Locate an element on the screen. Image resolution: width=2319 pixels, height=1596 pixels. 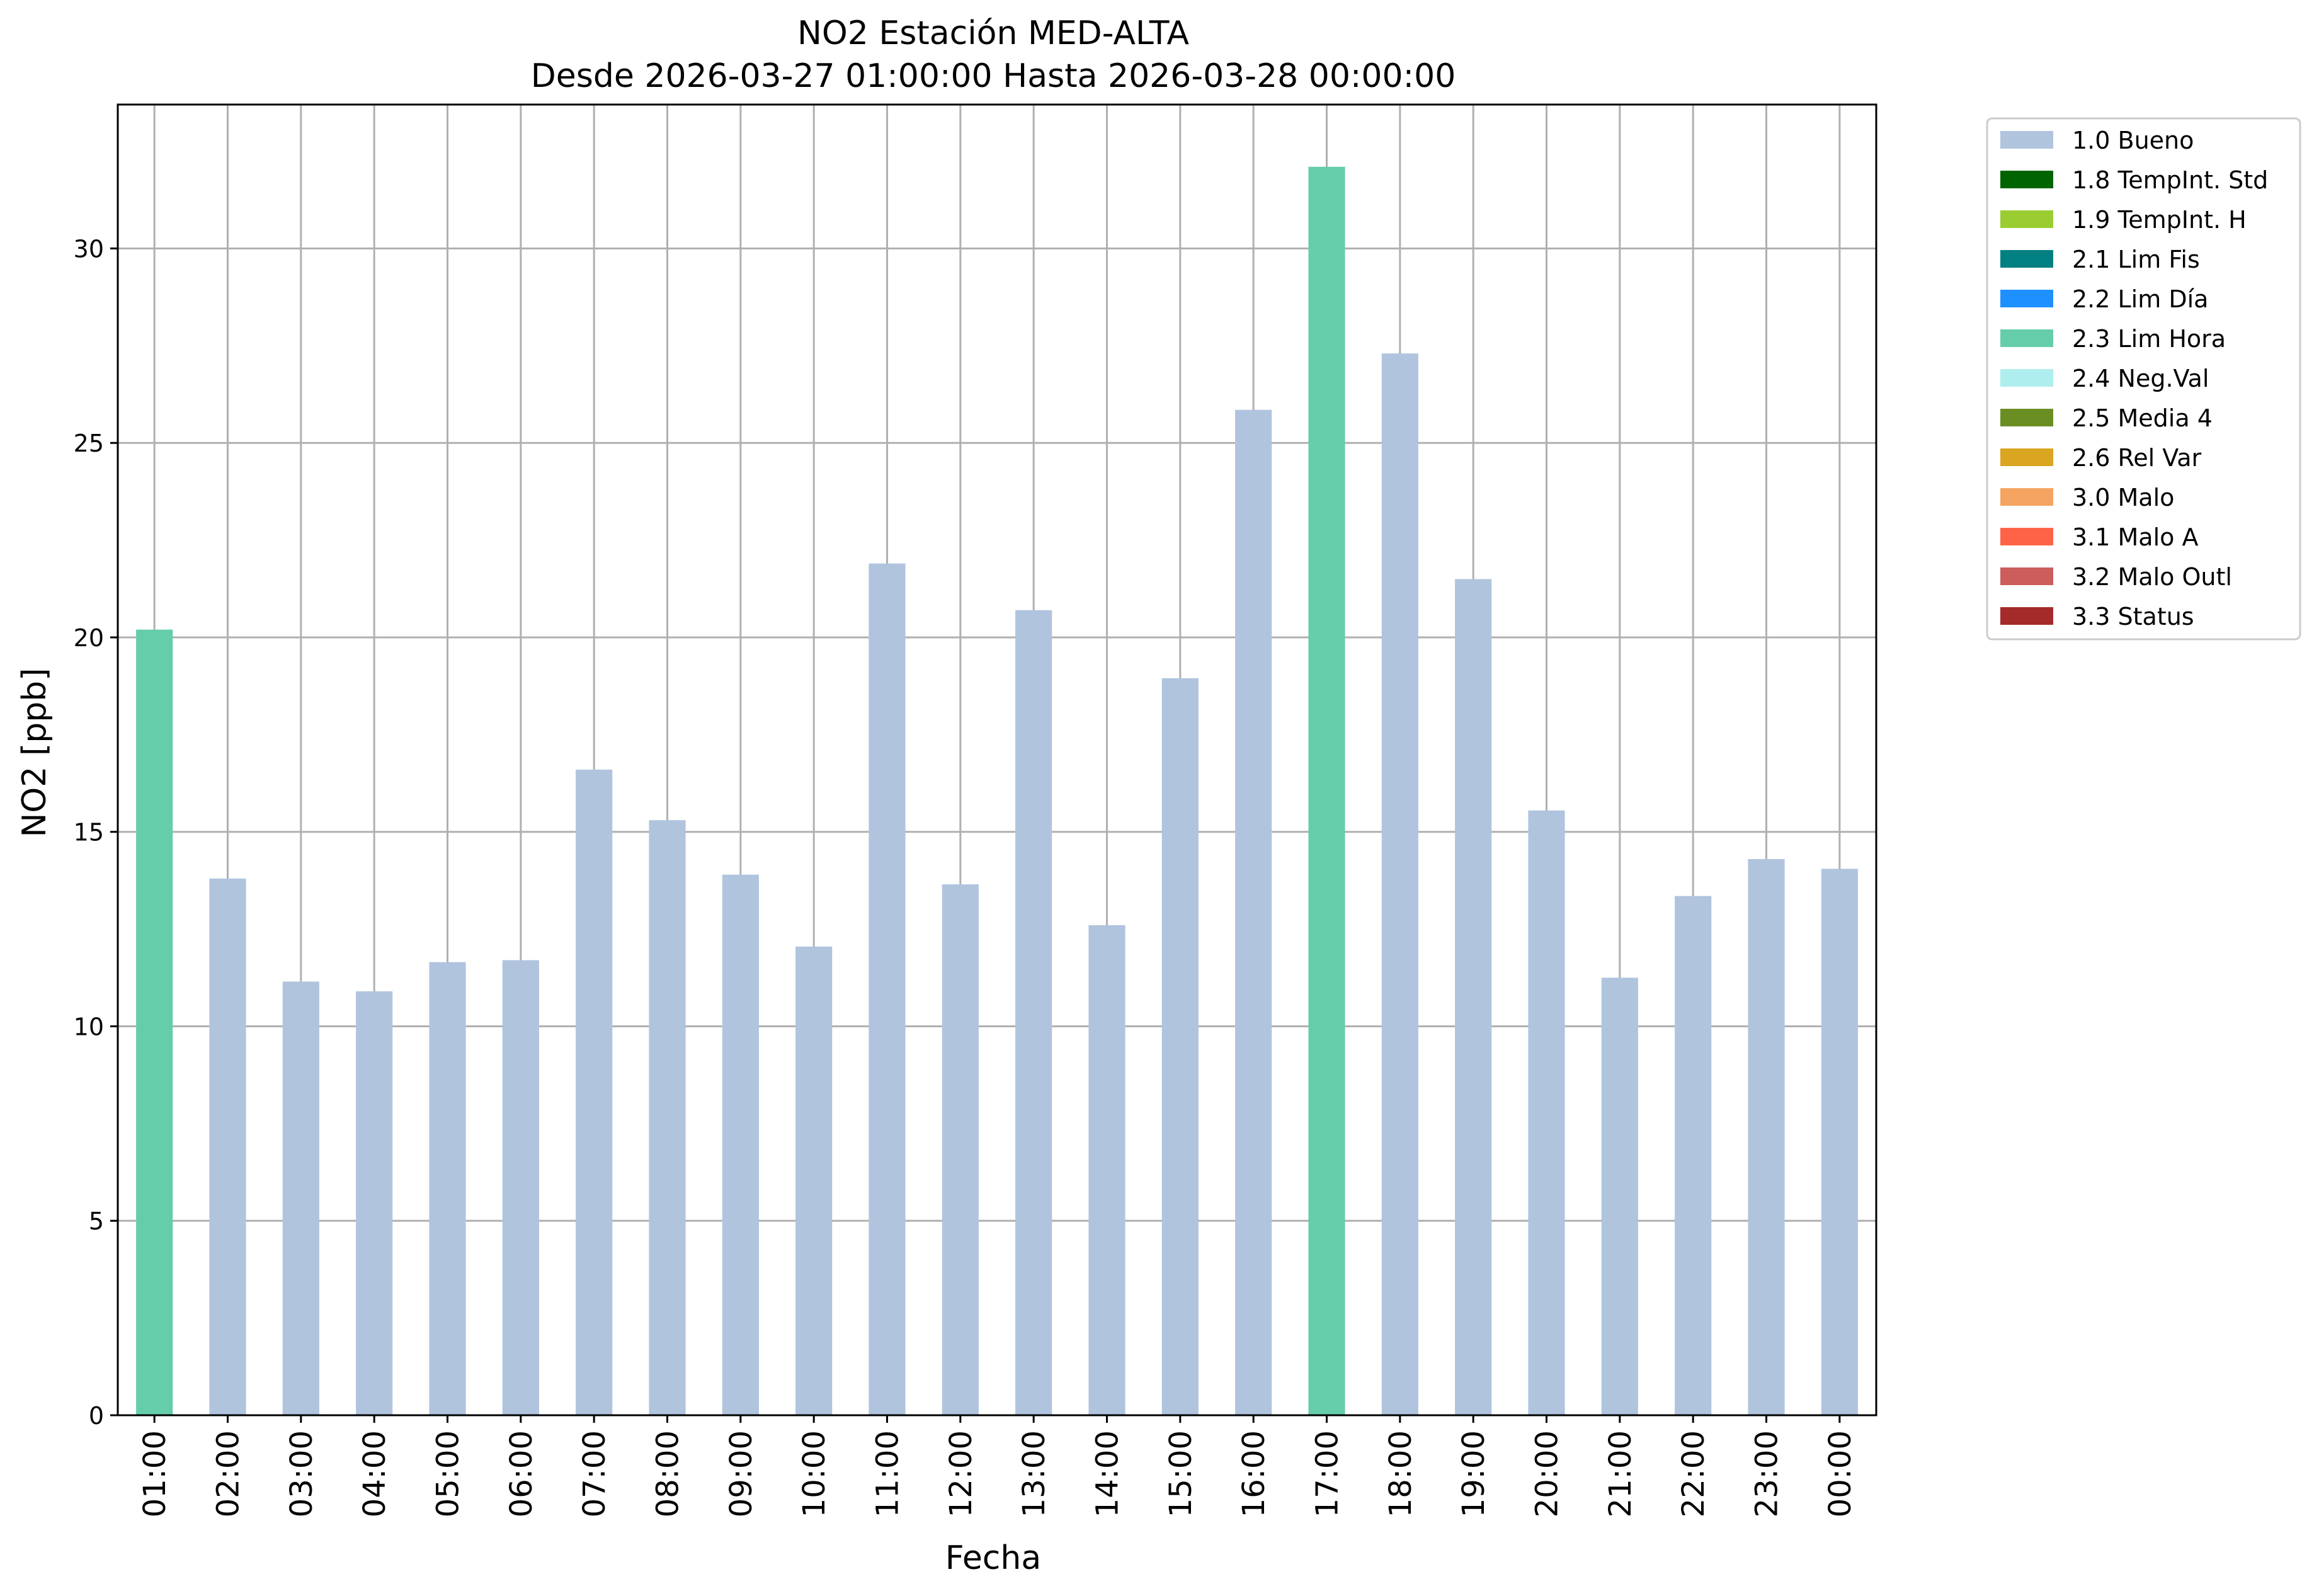
x-tick-label: 12:00 is located at coordinates (961, 1473).